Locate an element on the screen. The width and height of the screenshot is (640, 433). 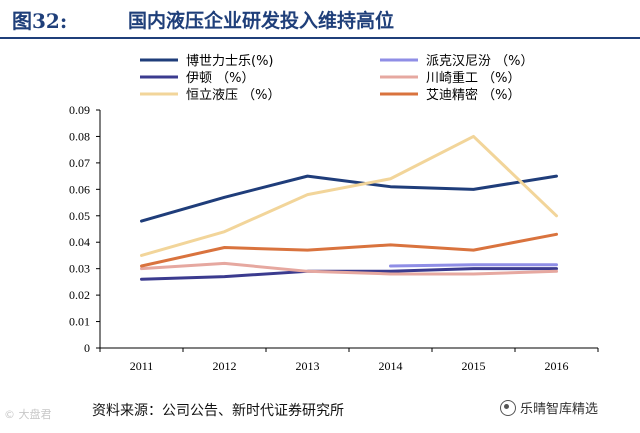
y-tick-label: 0.04 is located at coordinates (79, 242).